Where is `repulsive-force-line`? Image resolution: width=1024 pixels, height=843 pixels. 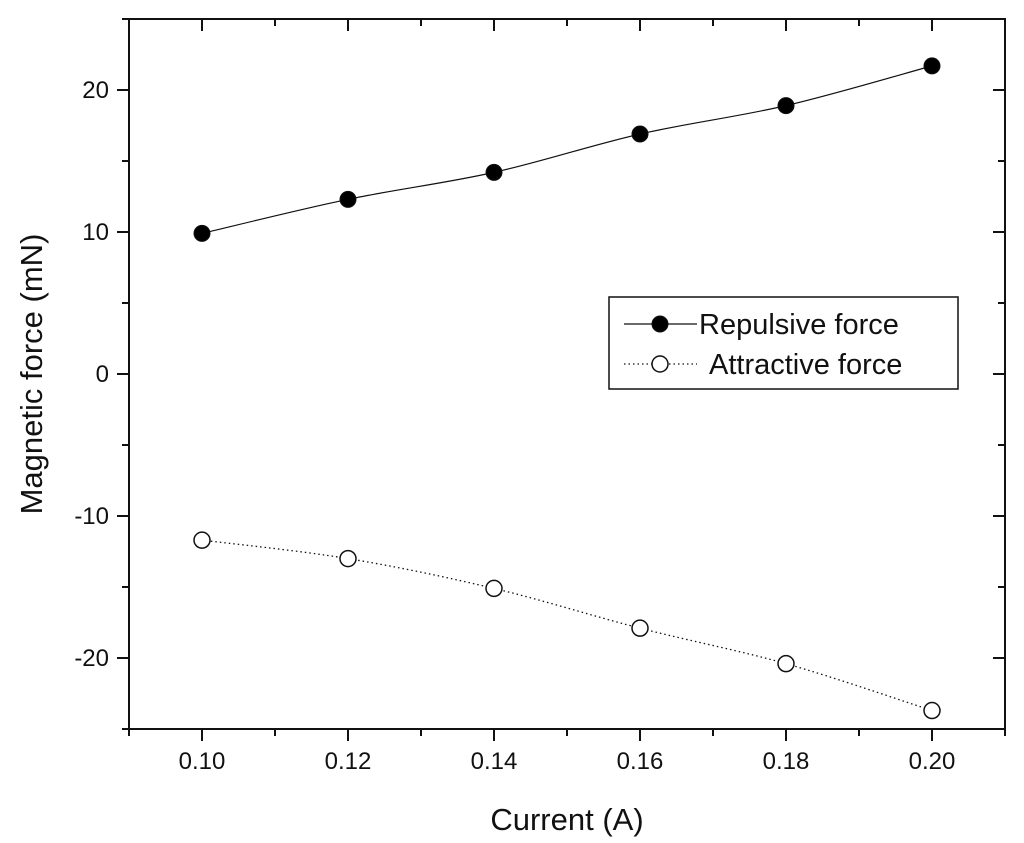 repulsive-force-line is located at coordinates (567, 150).